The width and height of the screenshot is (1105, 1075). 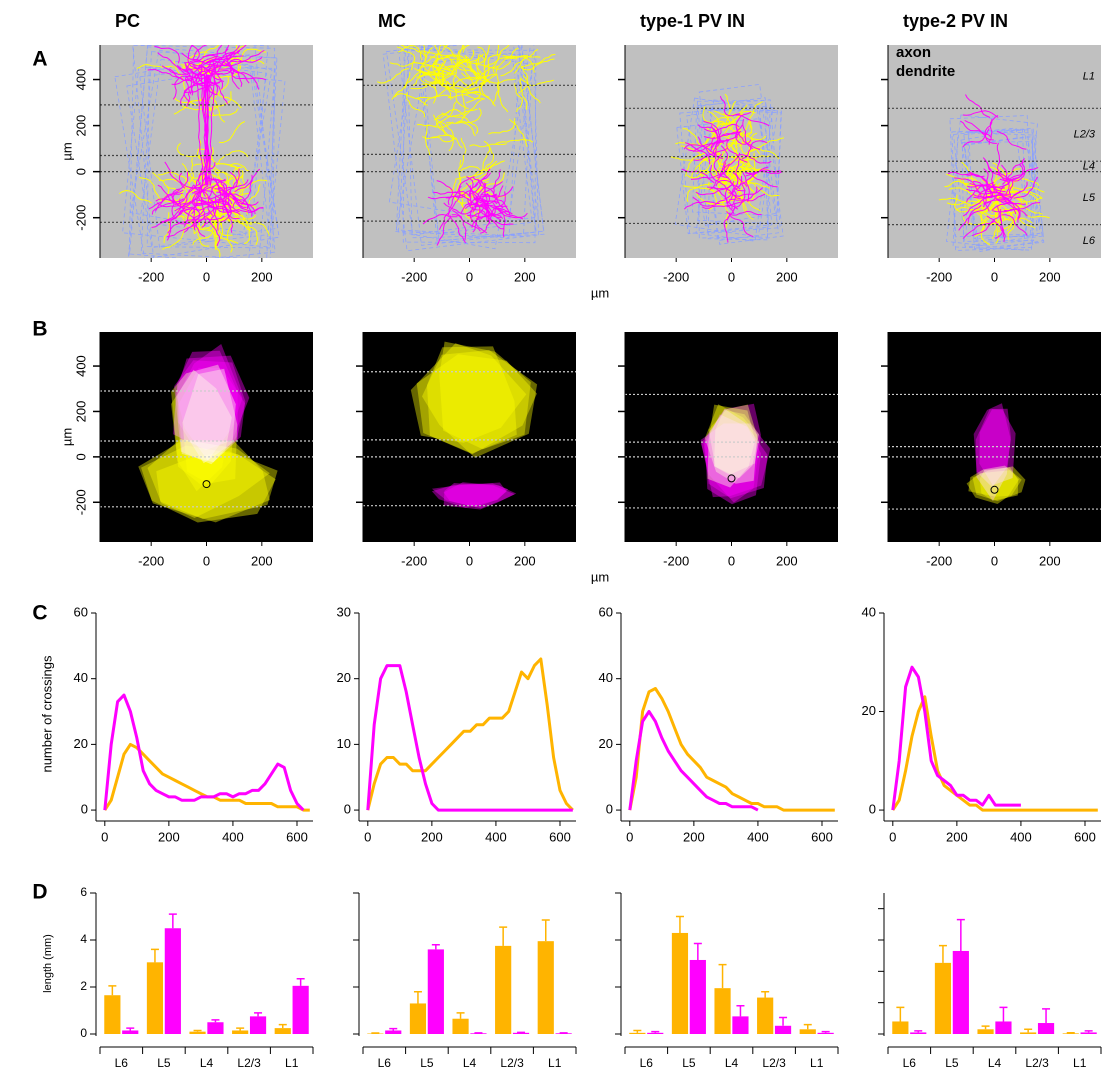 I want to click on y-axis-label: µm, so click(x=66, y=151).